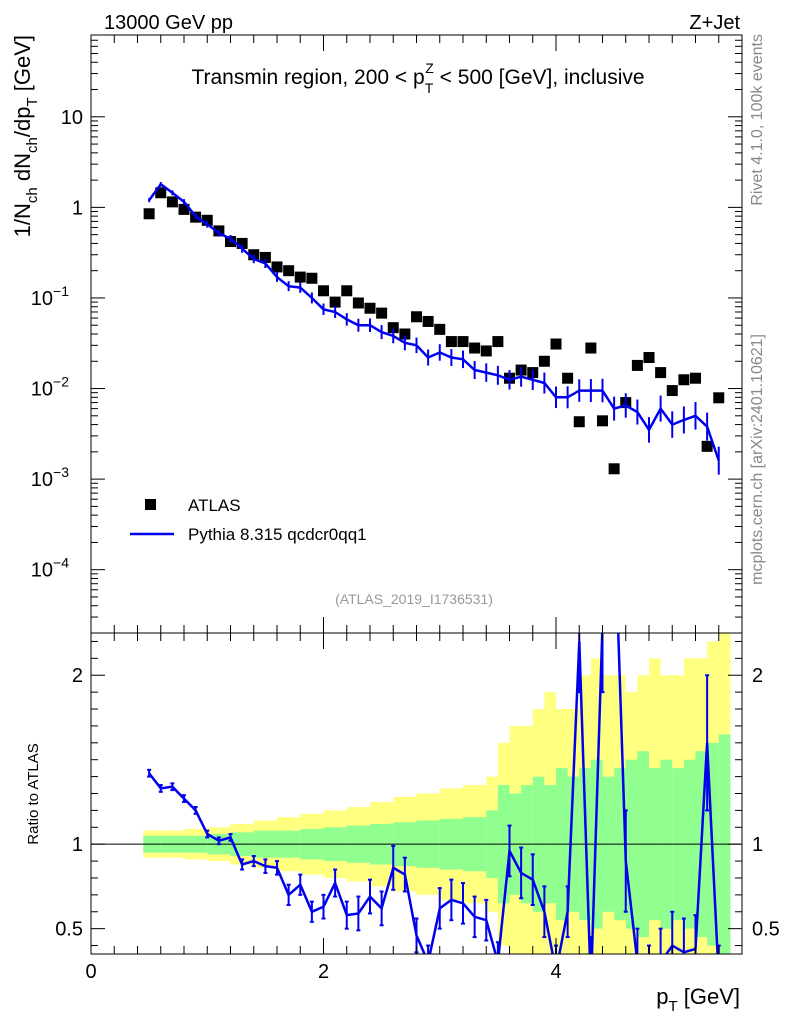 This screenshot has height=1024, width=786. What do you see at coordinates (698, 999) in the screenshot?
I see `x-axis-label: pT [GeV]` at bounding box center [698, 999].